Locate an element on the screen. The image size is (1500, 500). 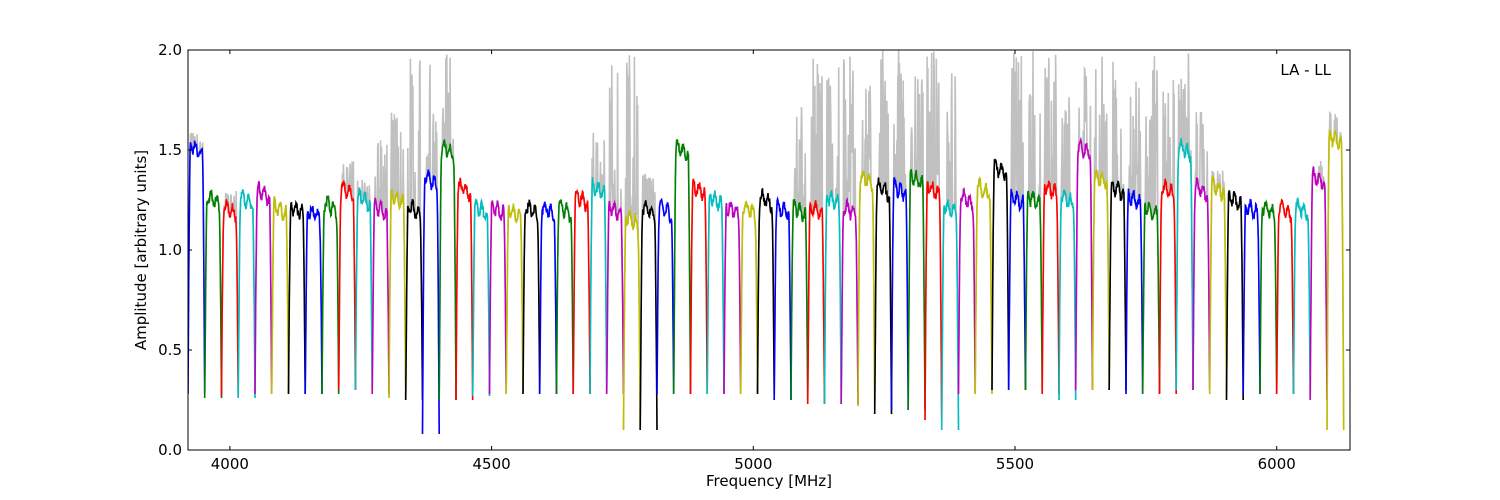
y-axis-label: Amplitude [arbitrary units] is located at coordinates (141, 250).